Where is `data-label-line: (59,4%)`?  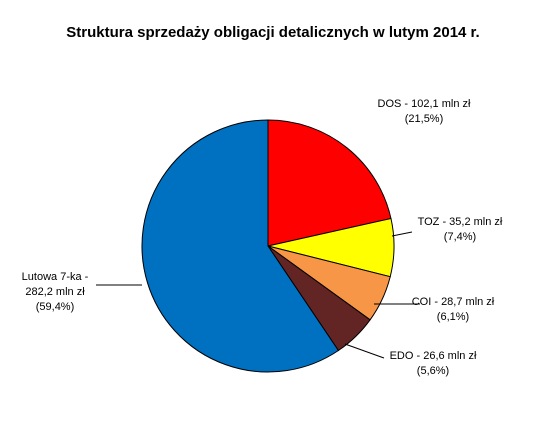 data-label-line: (59,4%) is located at coordinates (55, 307).